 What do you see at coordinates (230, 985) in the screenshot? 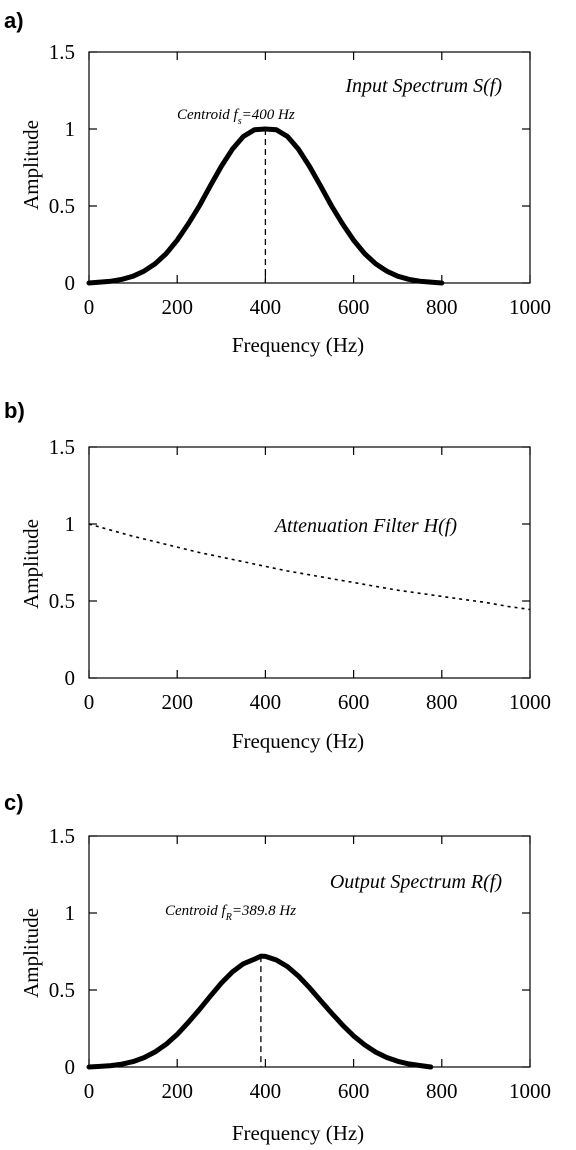
I see `centroid-annotation: Centroid fR=389.8 Hz` at bounding box center [230, 985].